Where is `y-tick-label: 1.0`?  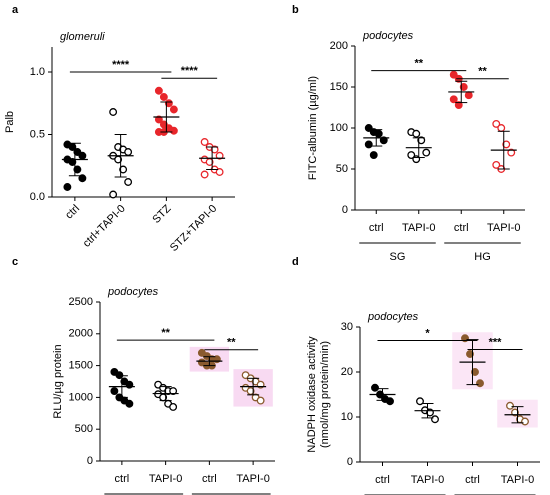 y-tick-label: 1.0 is located at coordinates (37, 72).